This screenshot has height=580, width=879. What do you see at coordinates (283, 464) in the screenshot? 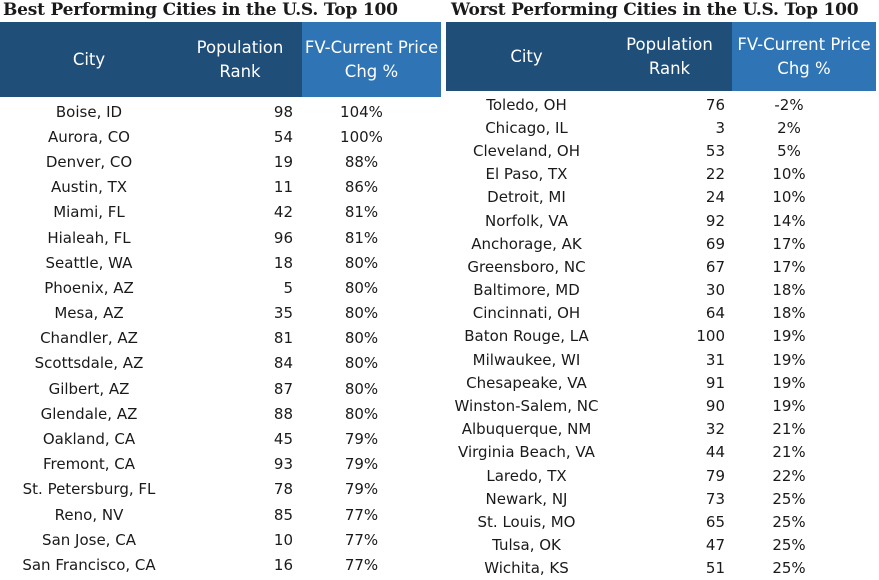
I see `population-rank-cell: 93` at bounding box center [283, 464].